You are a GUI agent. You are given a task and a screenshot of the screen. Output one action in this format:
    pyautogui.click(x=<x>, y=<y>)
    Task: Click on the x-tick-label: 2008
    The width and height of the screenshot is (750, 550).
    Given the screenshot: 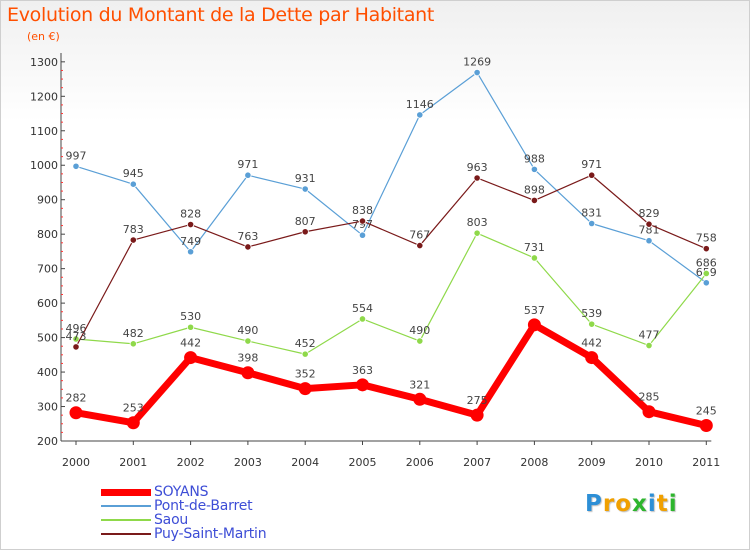 What is the action you would take?
    pyautogui.click(x=534, y=462)
    